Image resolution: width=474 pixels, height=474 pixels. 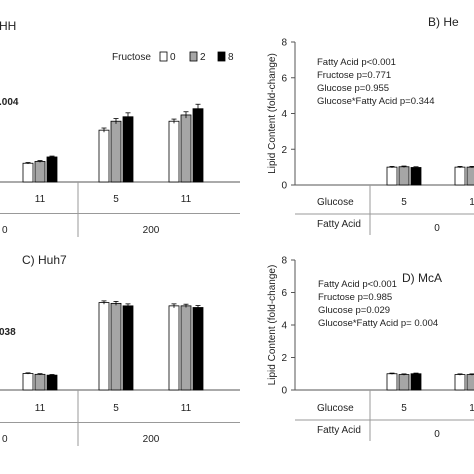 I want to click on panel-b-glucose-label: 1, so click(x=471, y=202).